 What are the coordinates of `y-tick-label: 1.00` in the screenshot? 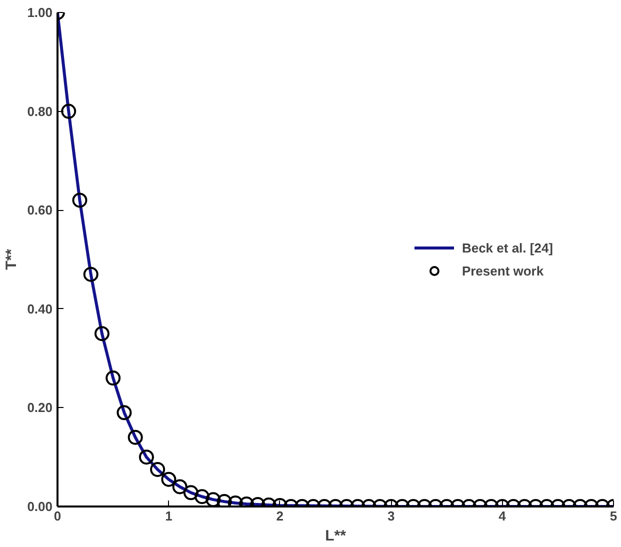 It's located at (40, 12).